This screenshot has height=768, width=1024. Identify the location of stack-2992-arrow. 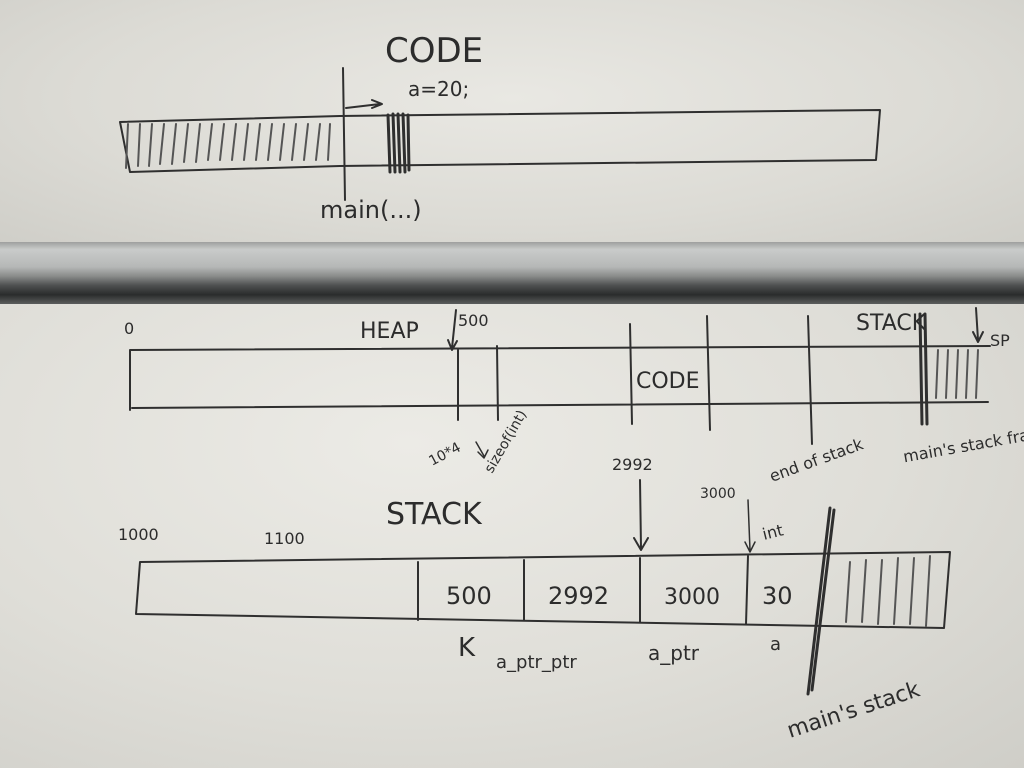
(641, 515).